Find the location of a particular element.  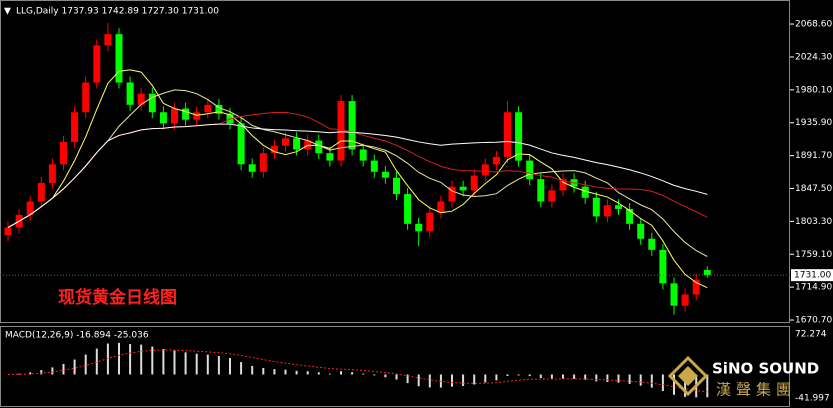

y-tick-label: 1759.10 is located at coordinates (813, 255).